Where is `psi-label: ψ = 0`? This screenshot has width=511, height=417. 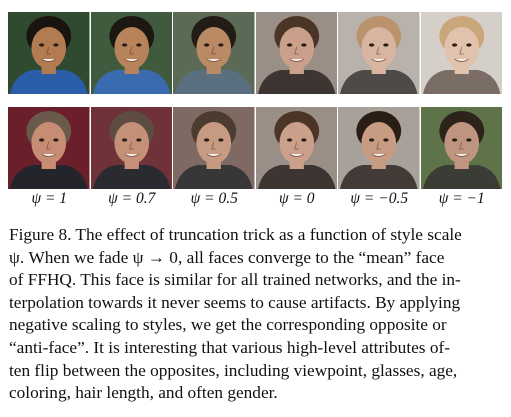
psi-label: ψ = 0 is located at coordinates (296, 198).